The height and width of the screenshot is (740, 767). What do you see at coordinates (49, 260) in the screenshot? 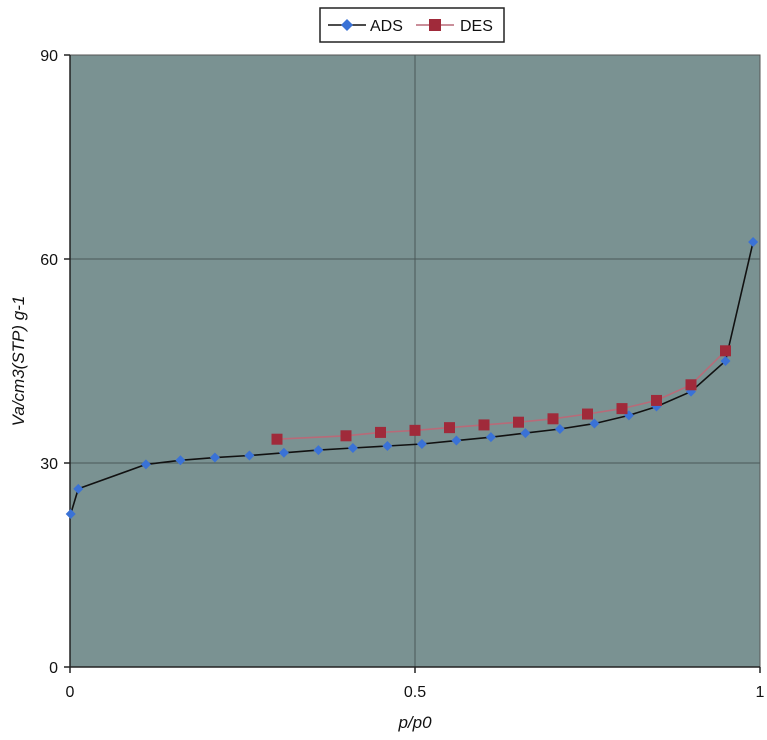
I see `y-tick-label: 60` at bounding box center [49, 260].